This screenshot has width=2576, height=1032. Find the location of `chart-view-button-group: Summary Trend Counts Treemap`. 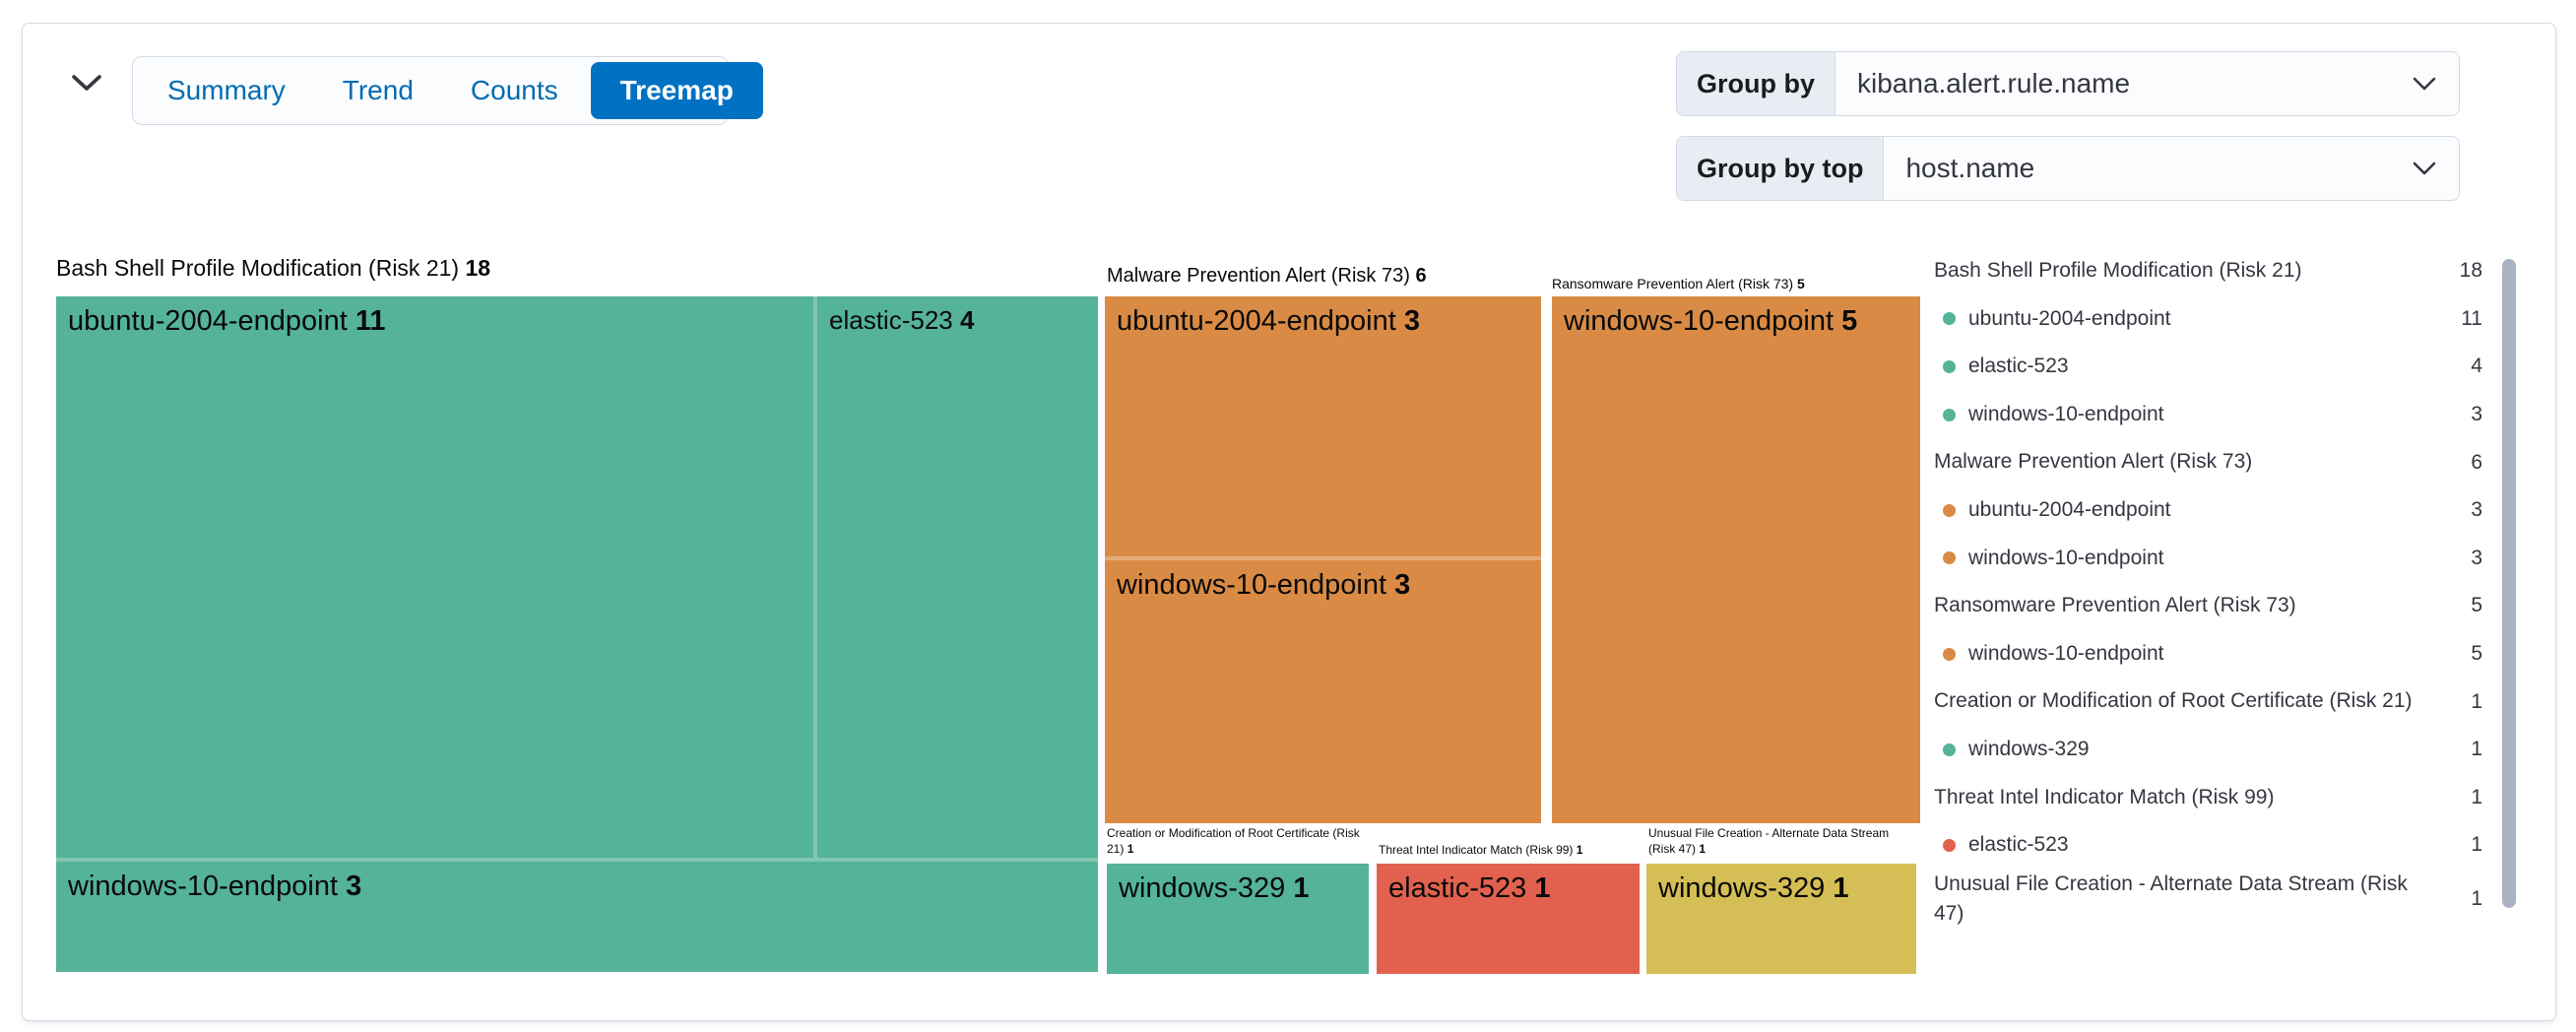

chart-view-button-group: Summary Trend Counts Treemap is located at coordinates (447, 90).